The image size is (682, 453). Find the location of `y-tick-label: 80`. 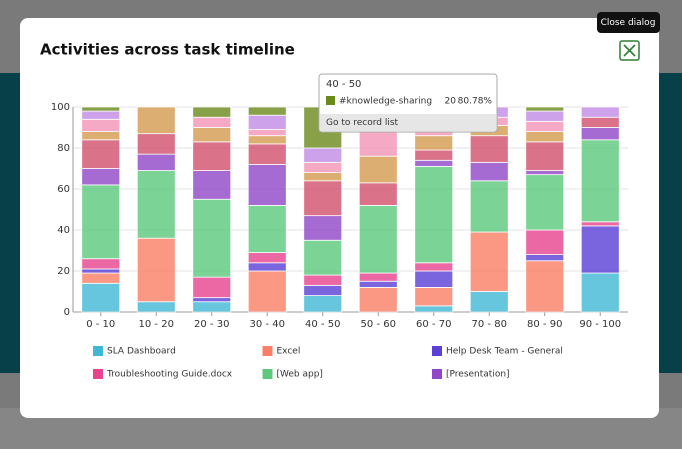

y-tick-label: 80 is located at coordinates (63, 148).